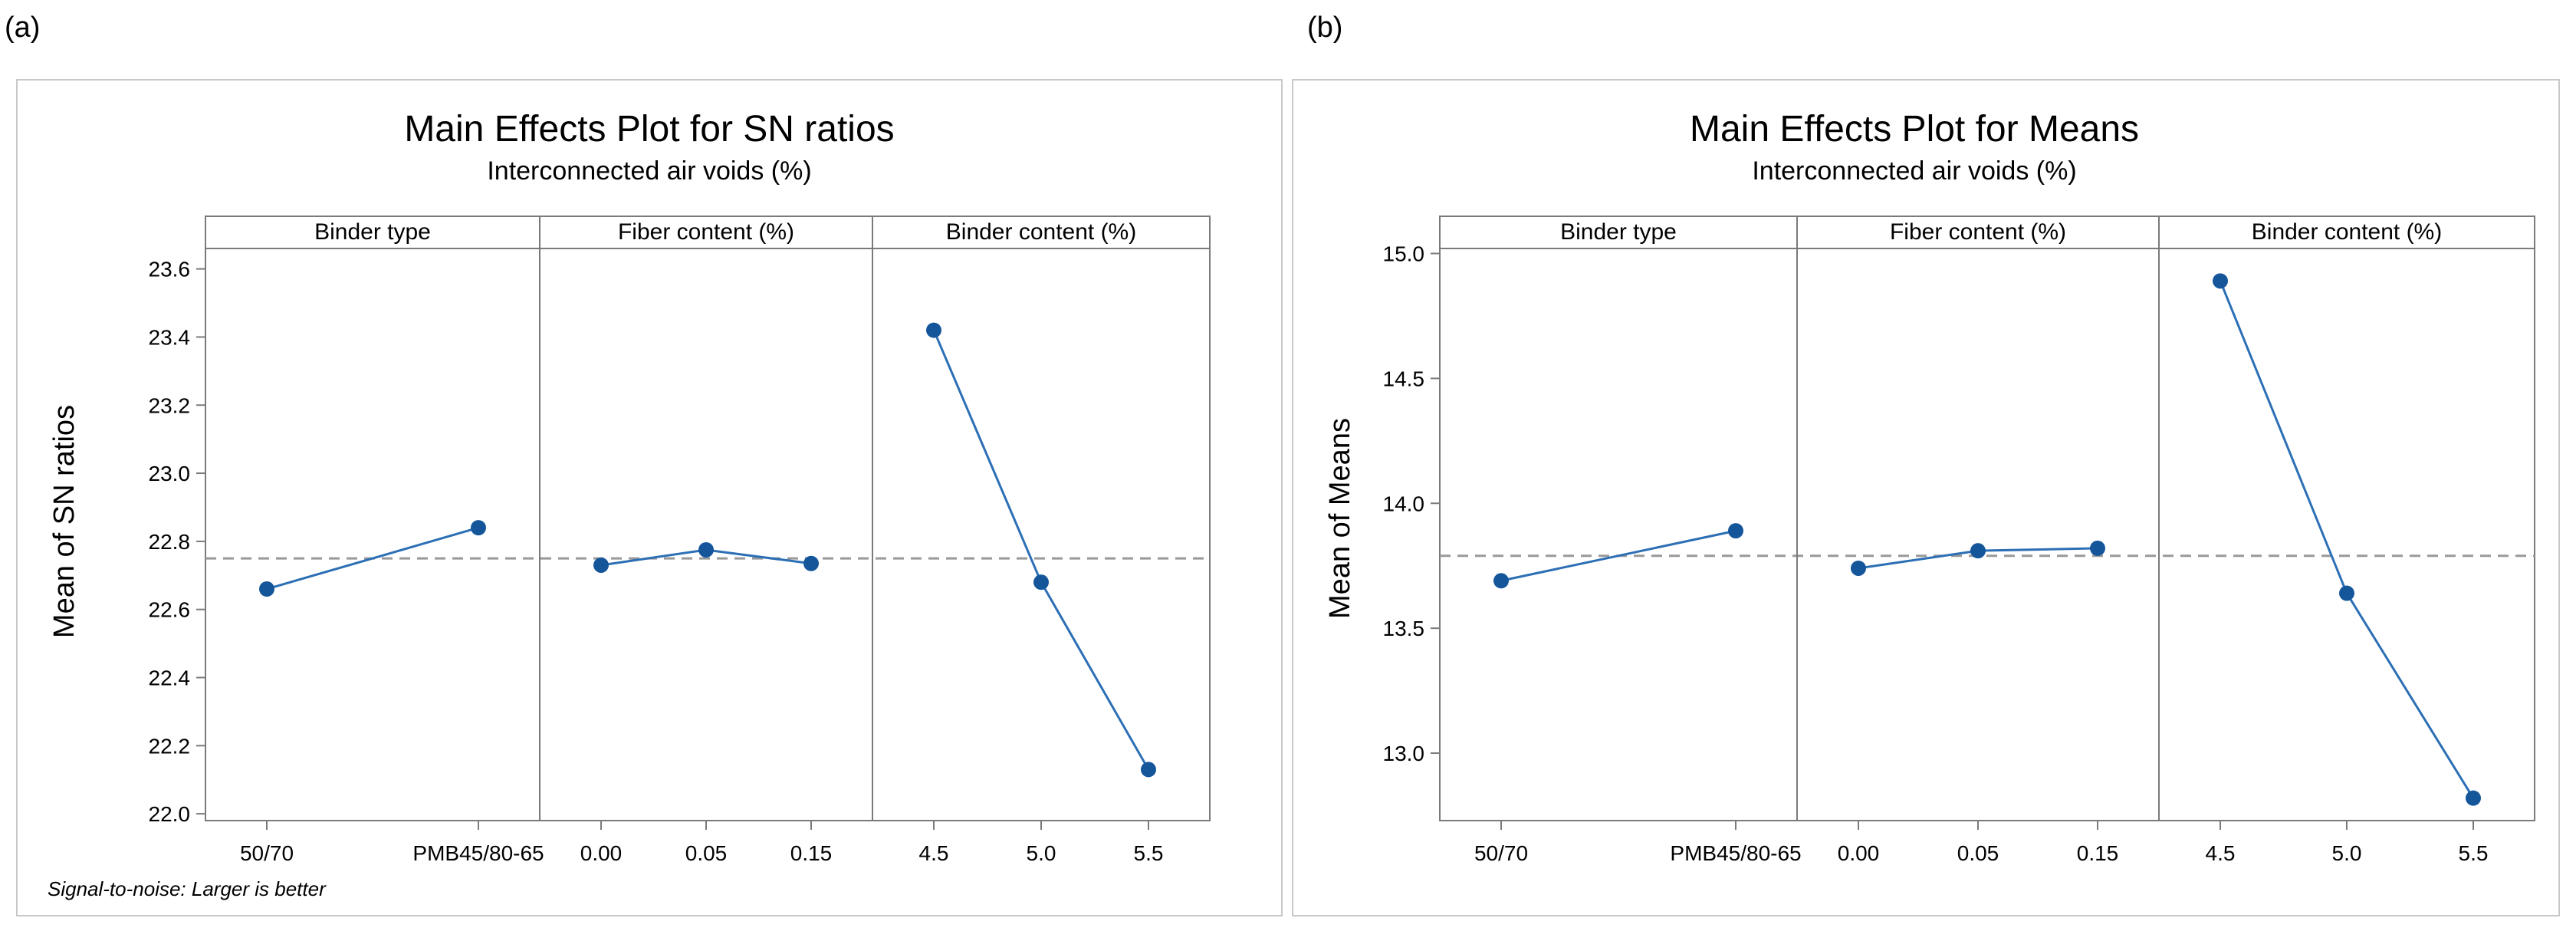  I want to click on y-tick-label: 22.6, so click(170, 610).